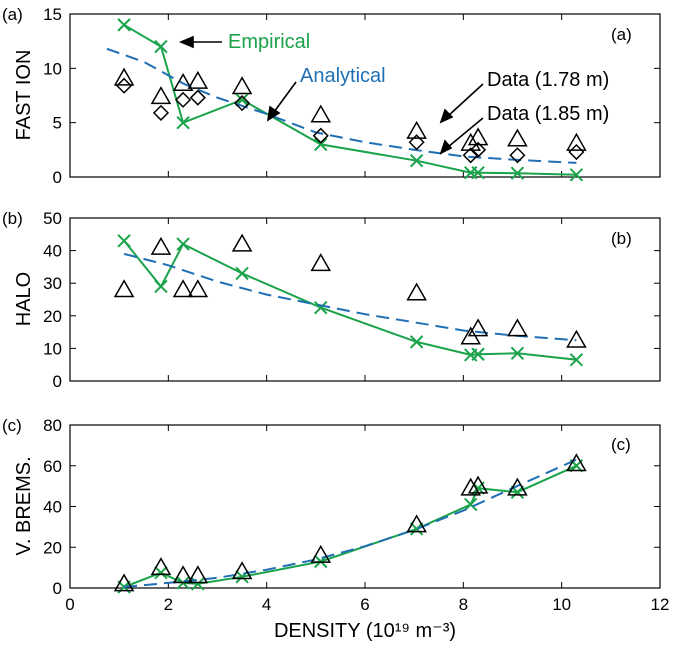 Image resolution: width=673 pixels, height=650 pixels. I want to click on arrow-data-178-head, so click(446, 116).